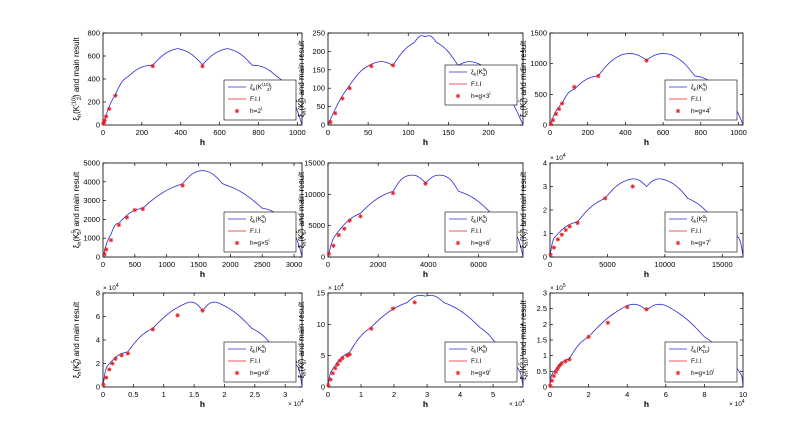 The width and height of the screenshot is (795, 432). I want to click on legend-ksub: 9, so click(483, 351).